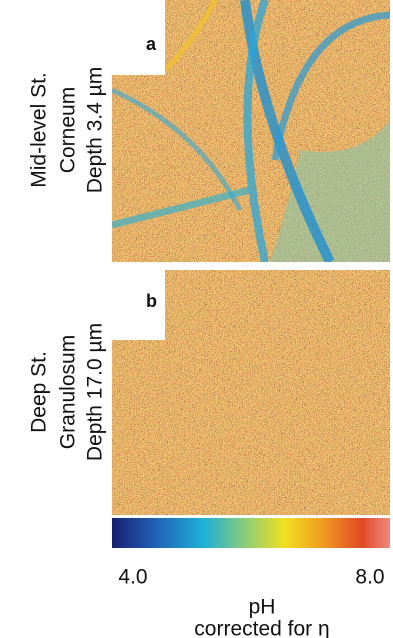  What do you see at coordinates (39, 130) in the screenshot?
I see `panel-caption: Mid-level St.` at bounding box center [39, 130].